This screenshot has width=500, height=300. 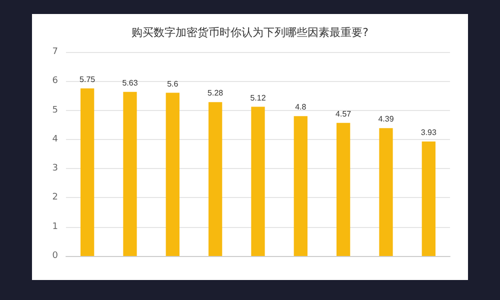 What do you see at coordinates (55, 169) in the screenshot?
I see `y-tick-label: 3` at bounding box center [55, 169].